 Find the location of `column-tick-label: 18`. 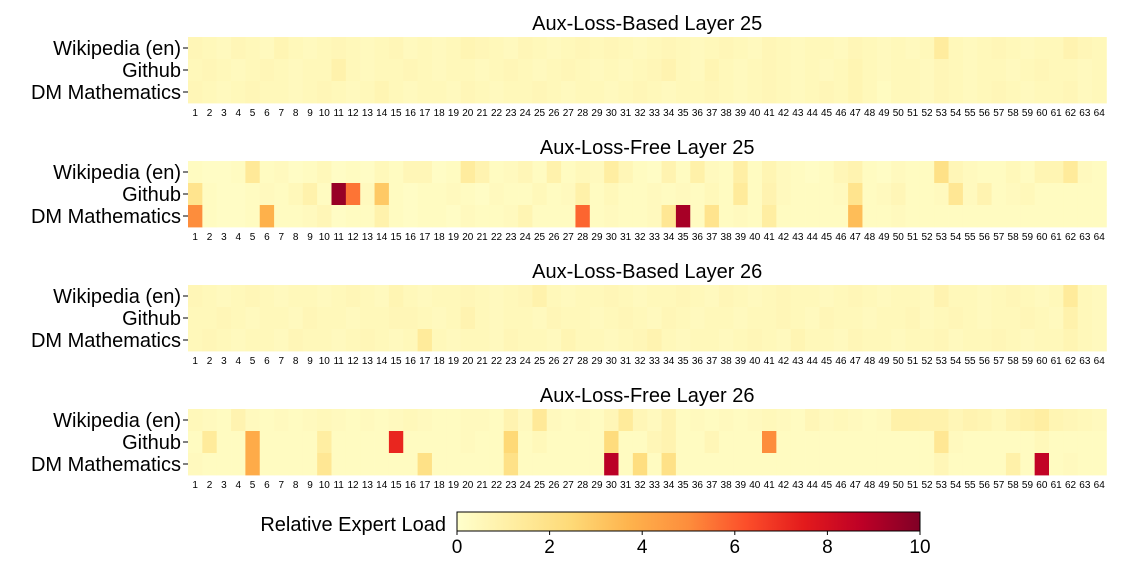

column-tick-label: 18 is located at coordinates (440, 237).